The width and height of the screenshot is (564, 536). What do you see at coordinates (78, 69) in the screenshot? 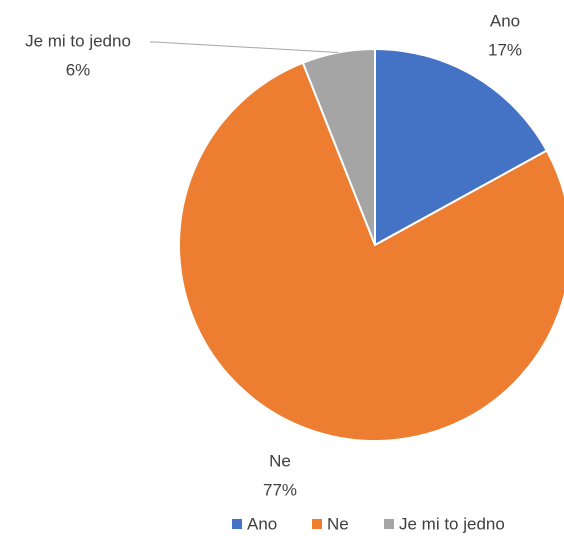
I see `data-label-value: 6%` at bounding box center [78, 69].